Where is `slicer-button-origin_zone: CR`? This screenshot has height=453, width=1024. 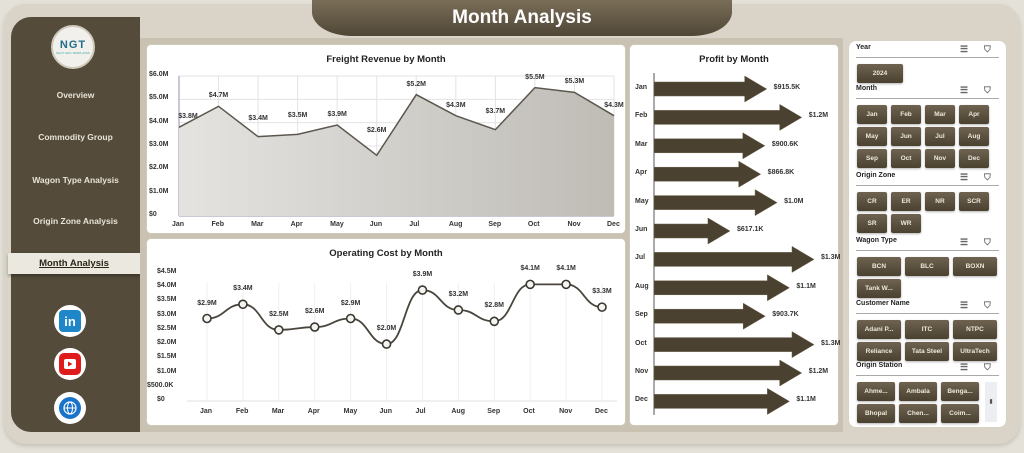
slicer-button-origin_zone: CR is located at coordinates (872, 201).